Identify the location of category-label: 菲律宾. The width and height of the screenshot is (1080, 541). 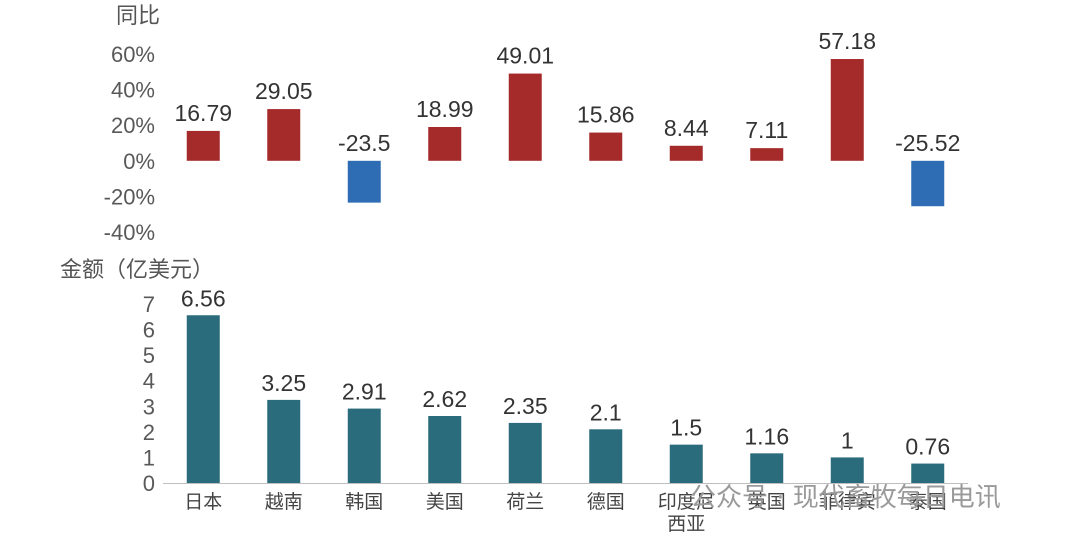
(847, 502).